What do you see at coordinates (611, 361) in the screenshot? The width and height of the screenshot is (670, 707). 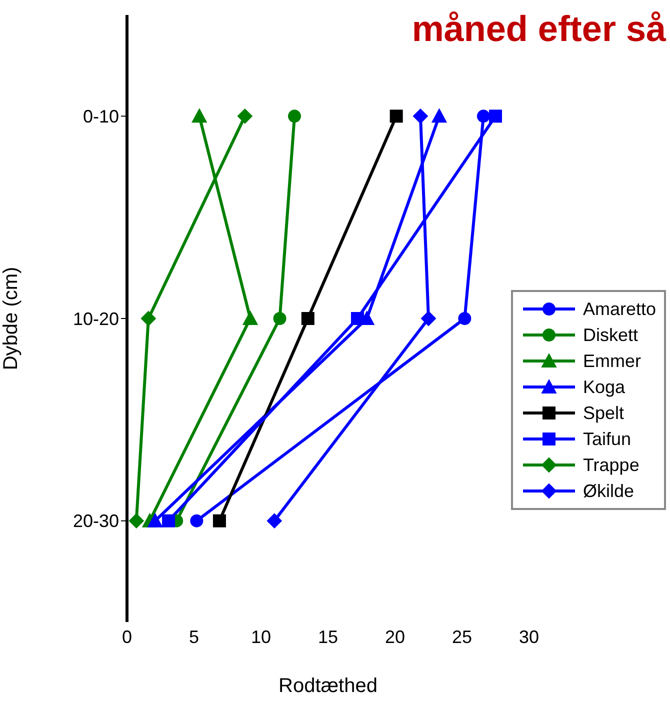 I see `legend-label: Emmer` at bounding box center [611, 361].